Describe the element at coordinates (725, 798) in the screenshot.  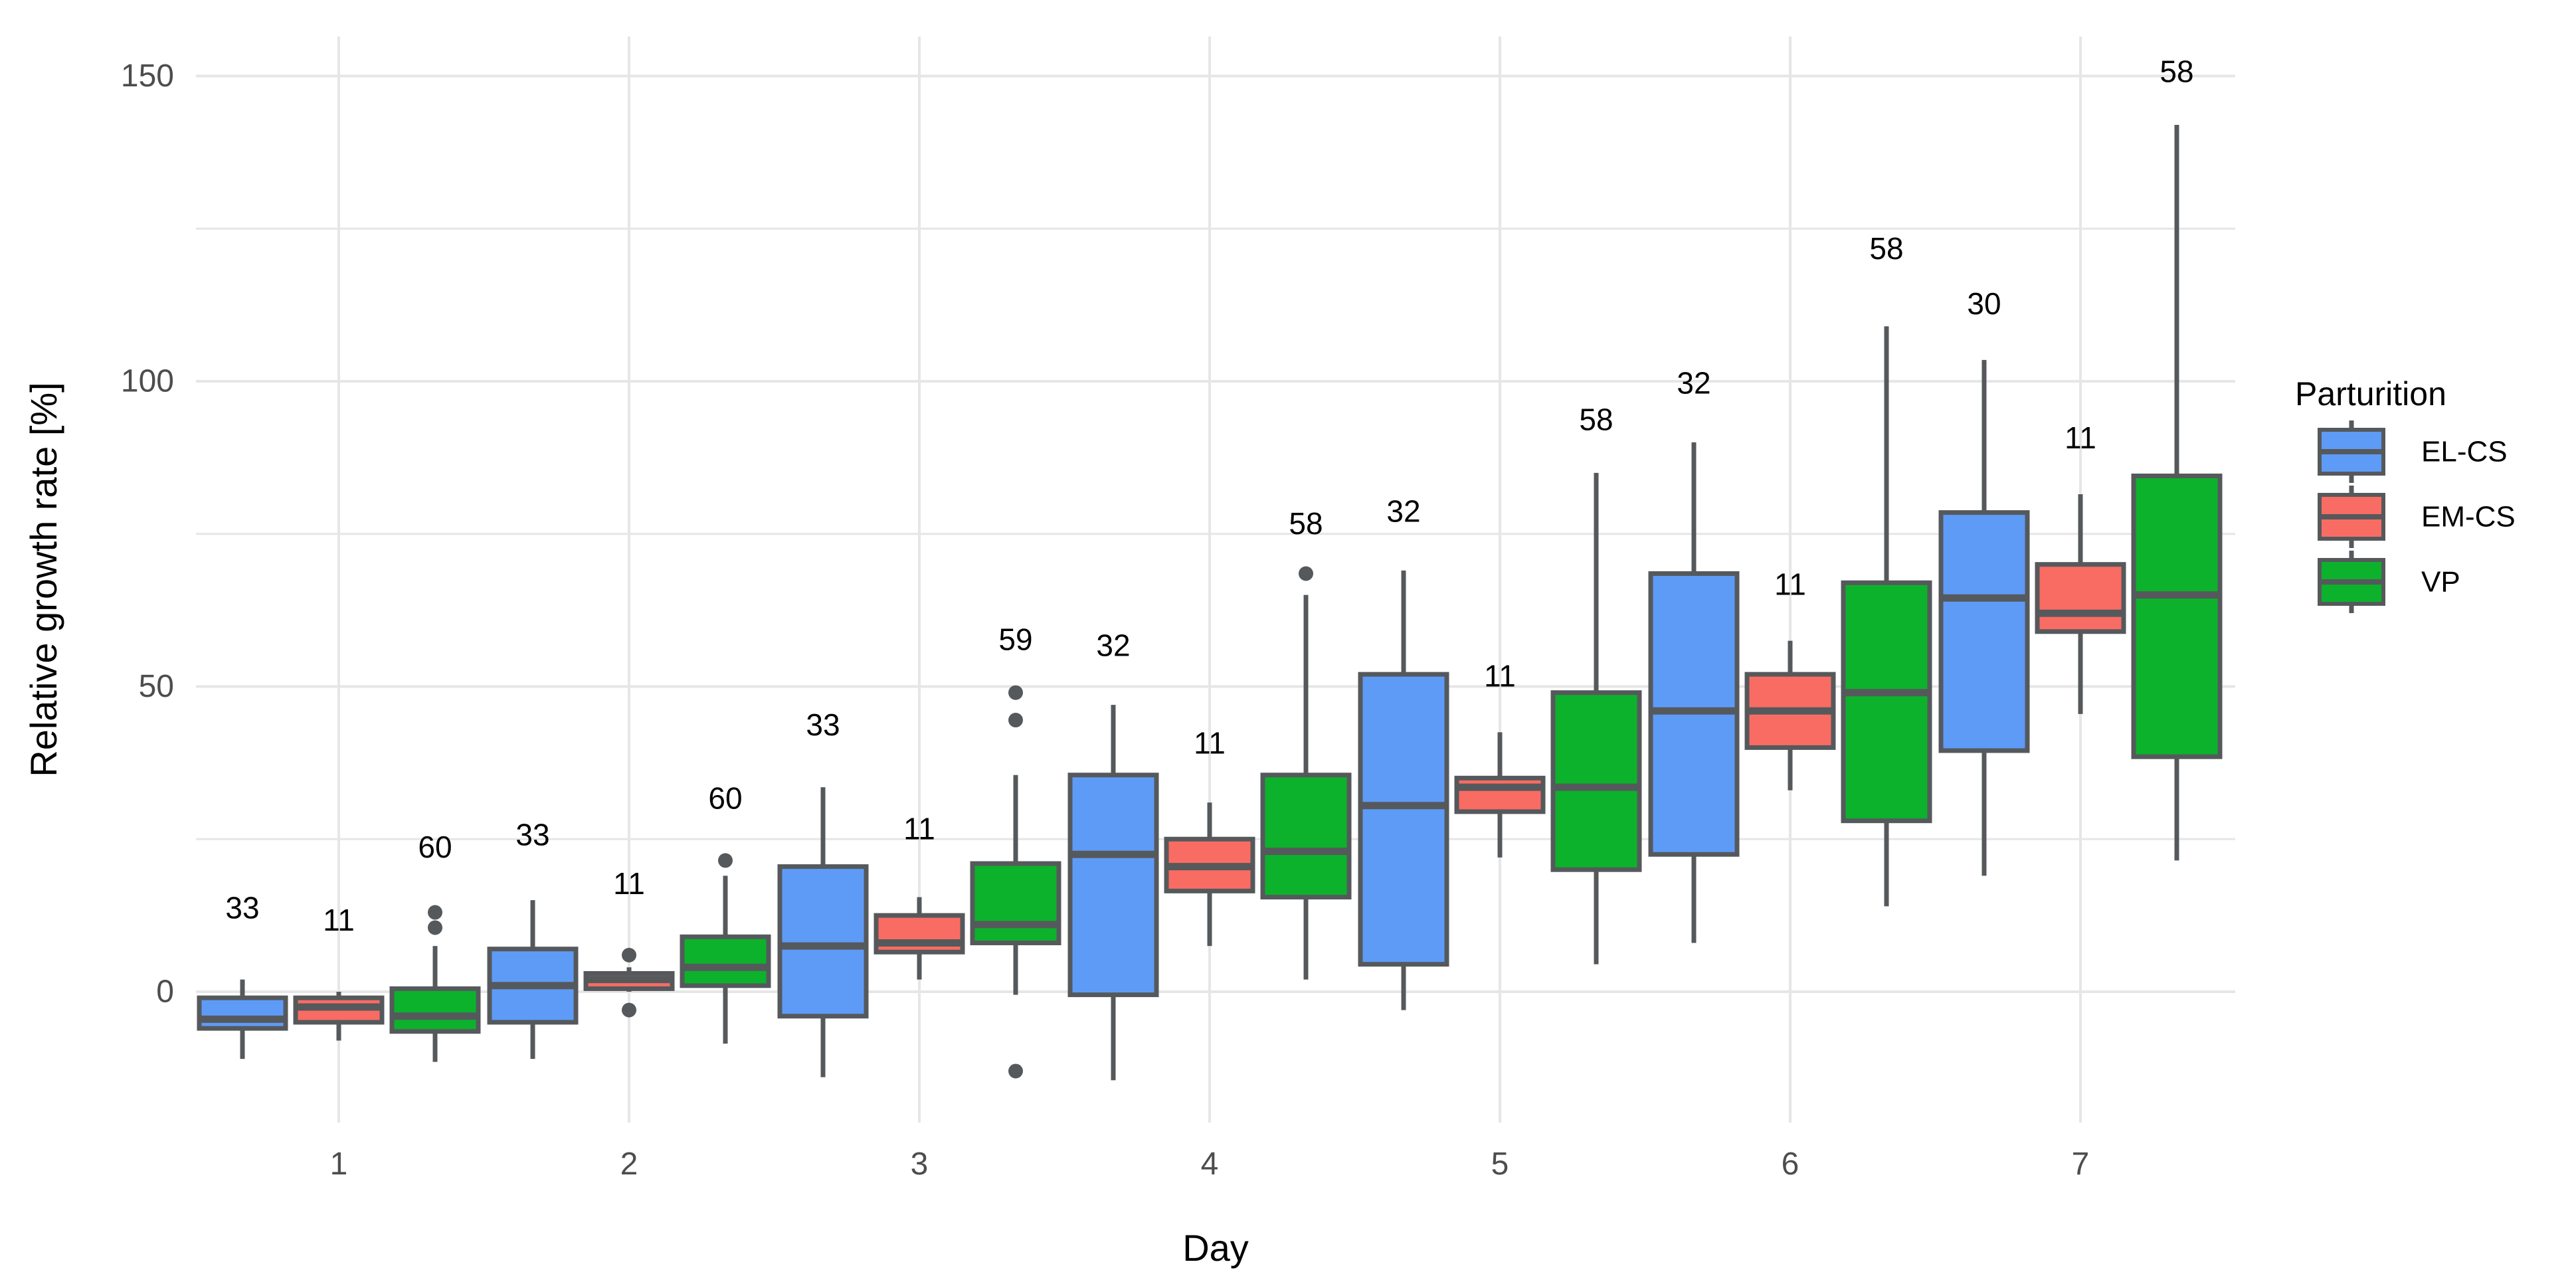
I see `count-label-VP-day2: 60` at that location.